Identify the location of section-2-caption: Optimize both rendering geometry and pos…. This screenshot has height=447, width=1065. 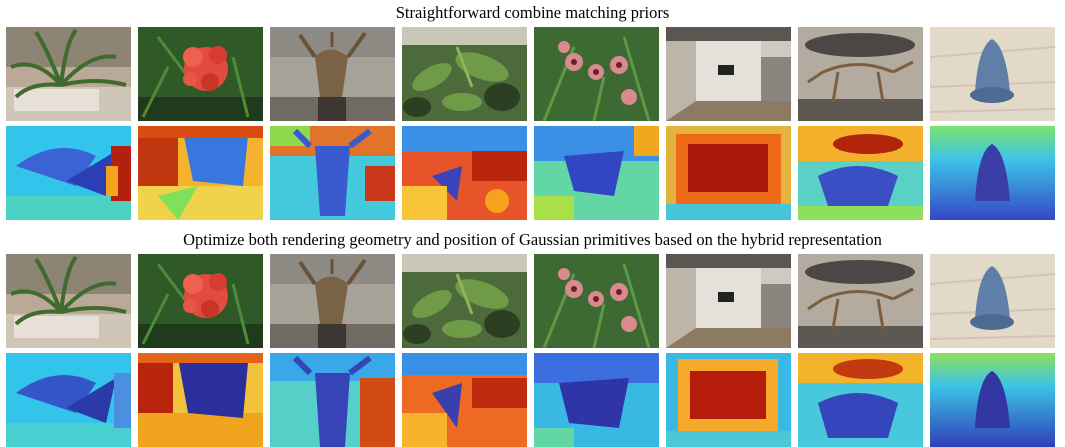
(532, 239).